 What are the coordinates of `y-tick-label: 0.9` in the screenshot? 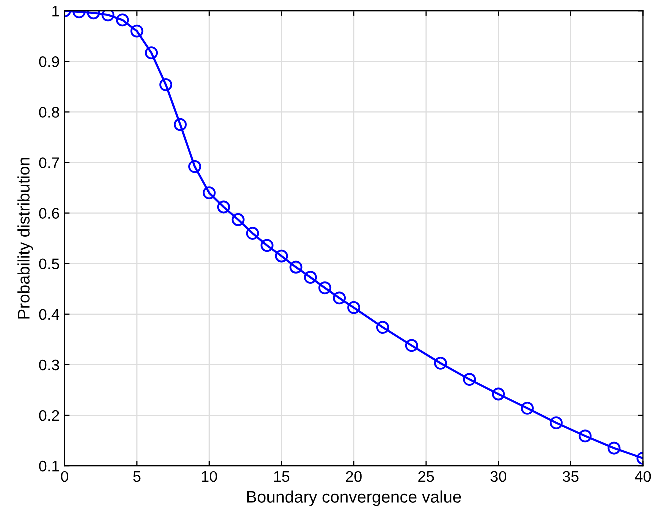 It's located at (49, 62).